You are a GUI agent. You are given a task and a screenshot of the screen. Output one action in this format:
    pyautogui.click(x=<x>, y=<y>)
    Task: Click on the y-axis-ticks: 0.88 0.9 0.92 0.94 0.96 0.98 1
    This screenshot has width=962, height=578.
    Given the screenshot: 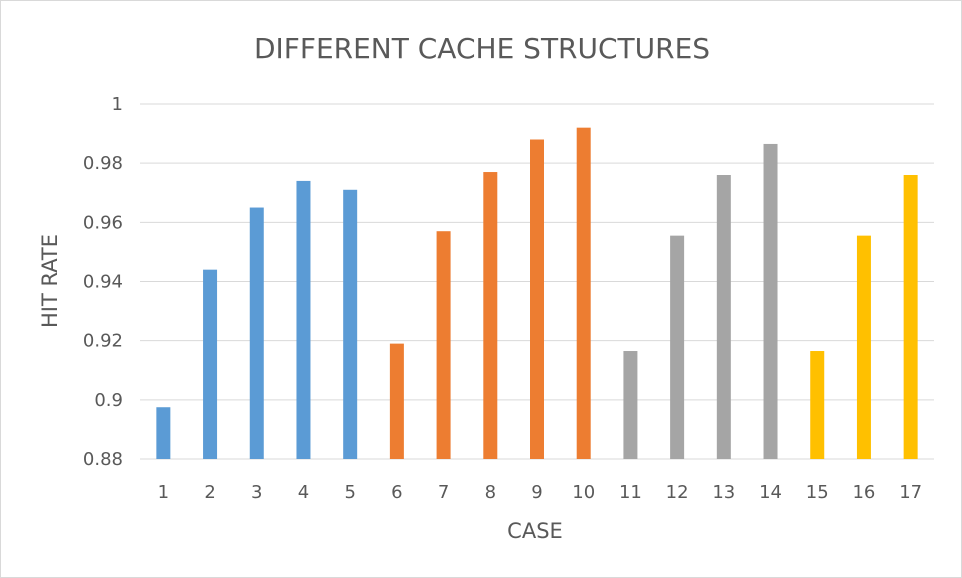 What is the action you would take?
    pyautogui.click(x=103, y=282)
    